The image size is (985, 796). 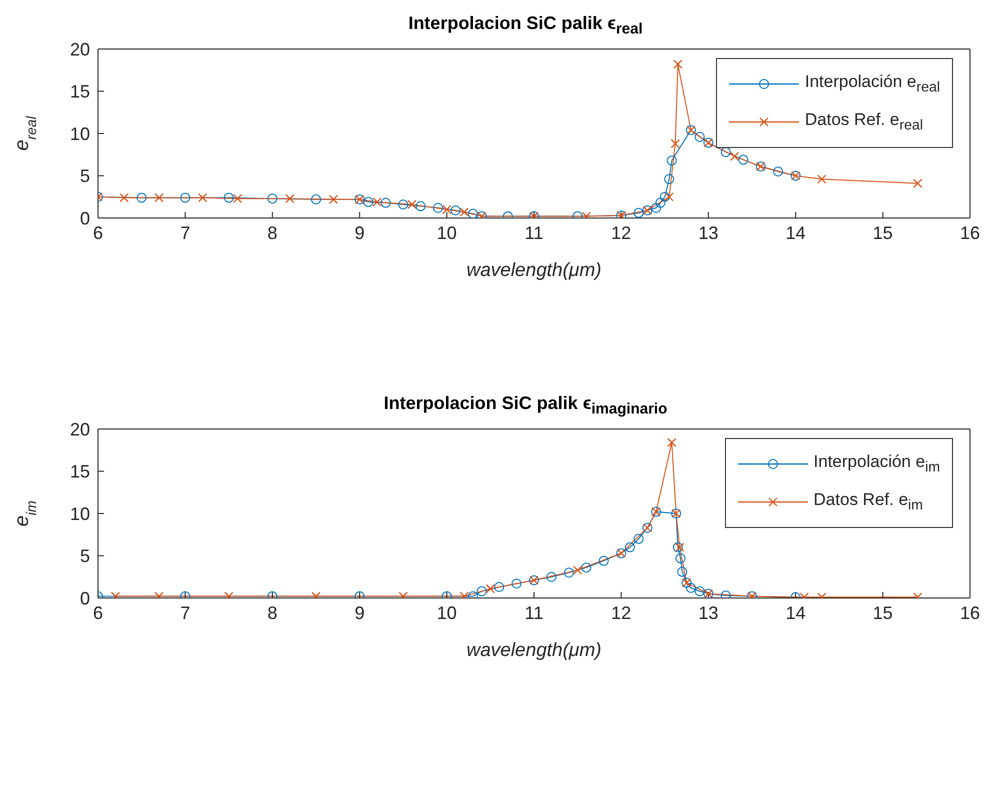 What do you see at coordinates (525, 25) in the screenshot?
I see `chart-title: Interpolacion SiC palik ϵ$_{real}$` at bounding box center [525, 25].